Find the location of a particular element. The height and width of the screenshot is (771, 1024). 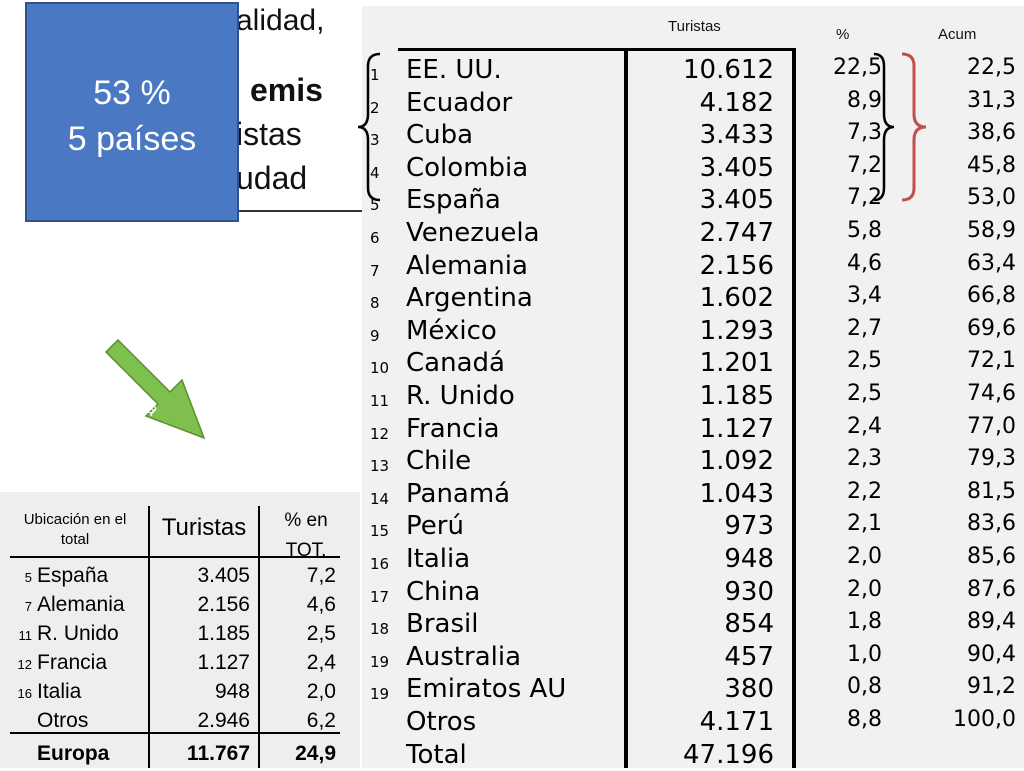

row-pct: 8,8 is located at coordinates (864, 719).